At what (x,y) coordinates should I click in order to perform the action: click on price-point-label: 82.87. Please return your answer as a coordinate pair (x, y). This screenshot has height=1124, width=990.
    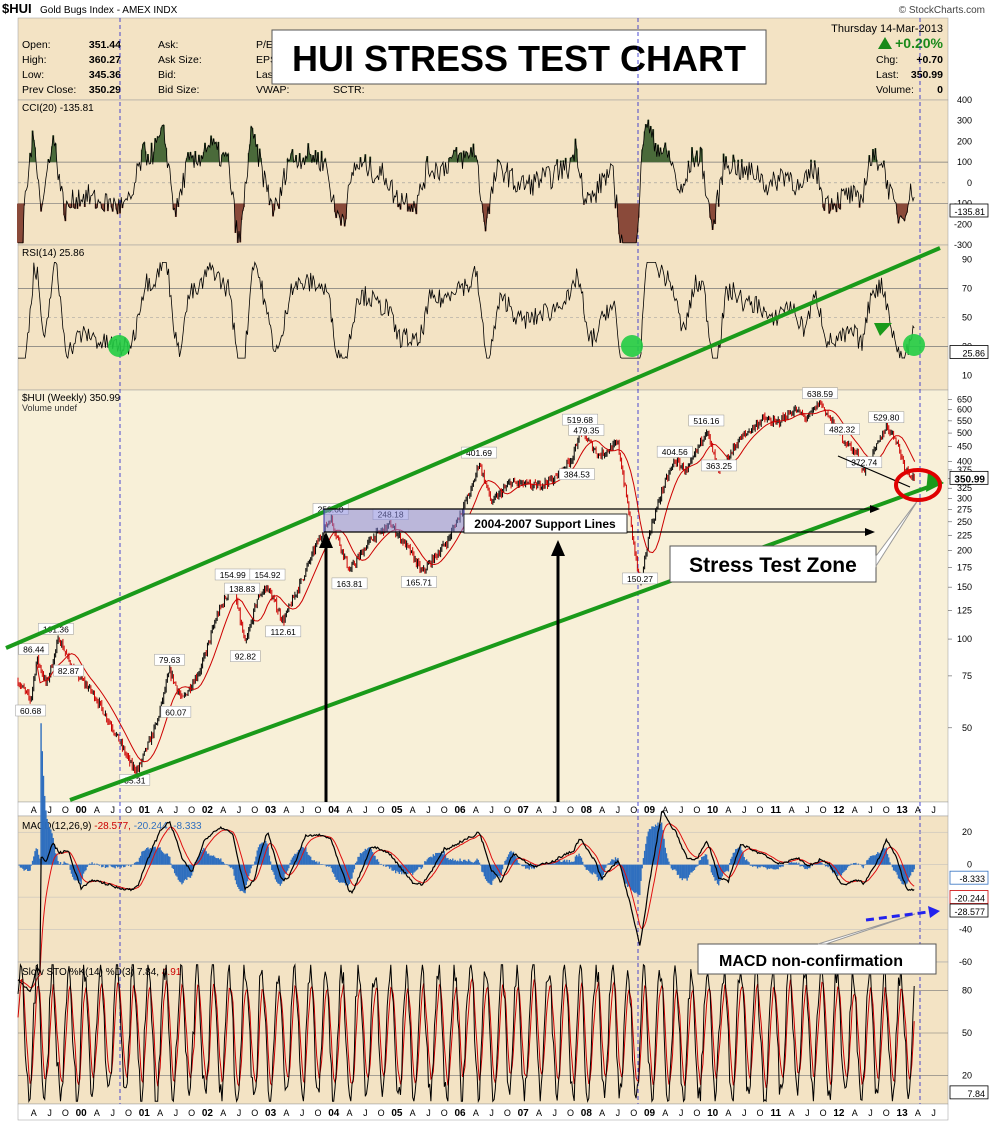
    Looking at the image, I should click on (69, 671).